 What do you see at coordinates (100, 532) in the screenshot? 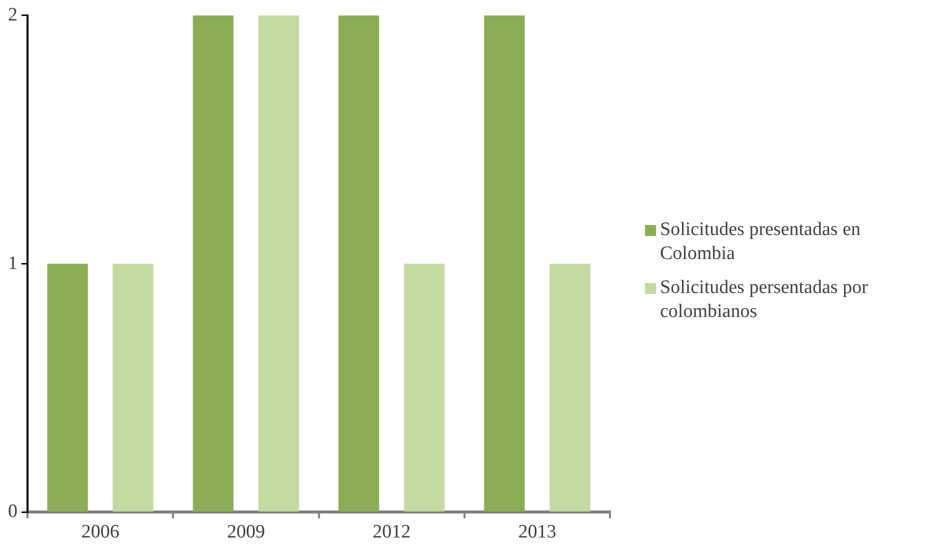
I see `x-tick-label: 2006` at bounding box center [100, 532].